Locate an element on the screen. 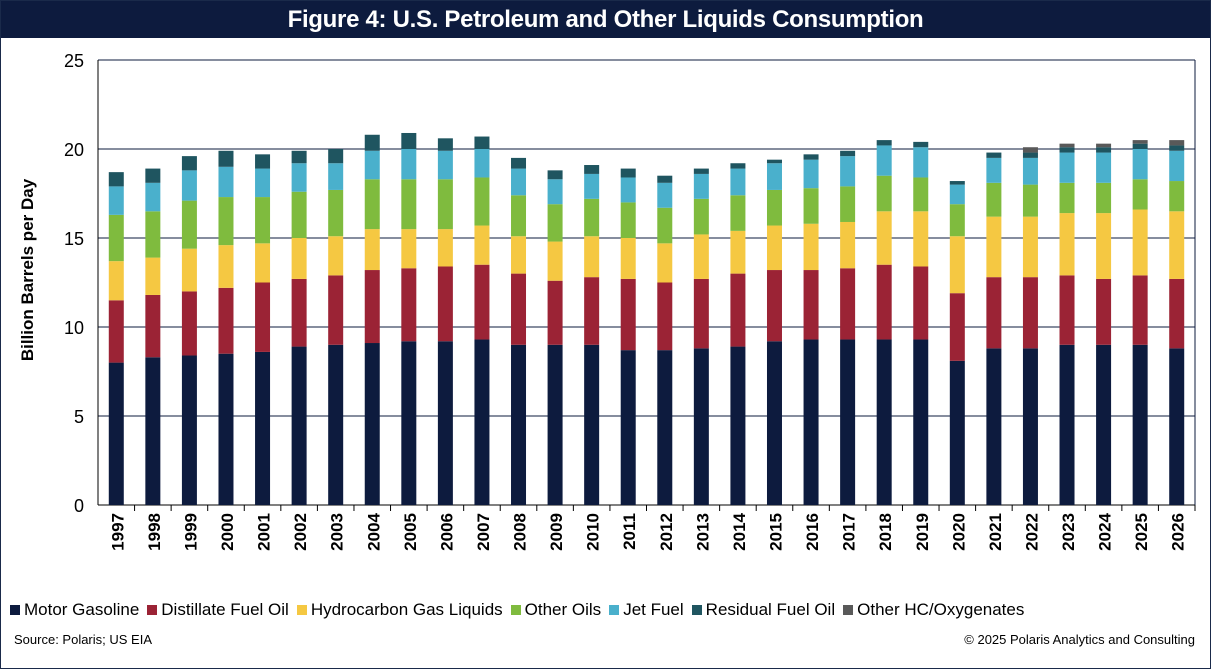 Image resolution: width=1213 pixels, height=671 pixels. bar-2026-hydrocarbon-gas-liquids is located at coordinates (1177, 245).